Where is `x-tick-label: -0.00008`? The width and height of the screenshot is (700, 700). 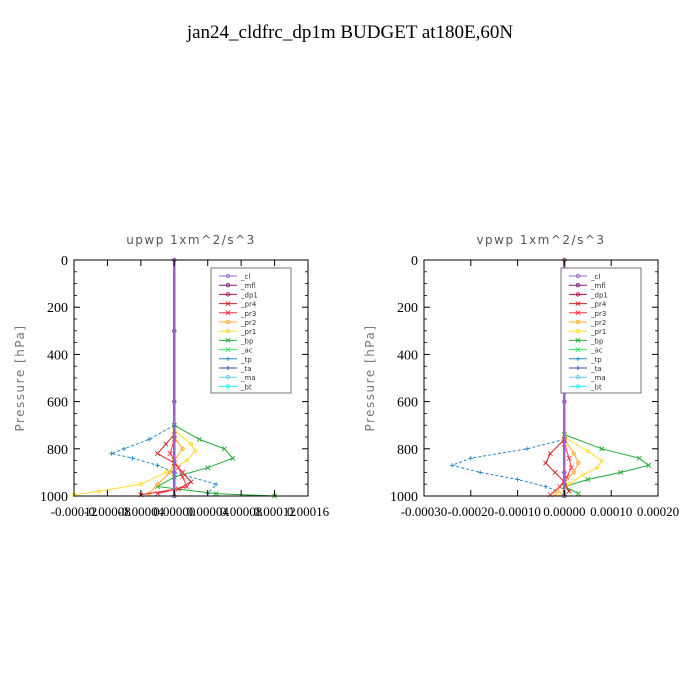
x-tick-label: -0.00008 is located at coordinates (107, 511).